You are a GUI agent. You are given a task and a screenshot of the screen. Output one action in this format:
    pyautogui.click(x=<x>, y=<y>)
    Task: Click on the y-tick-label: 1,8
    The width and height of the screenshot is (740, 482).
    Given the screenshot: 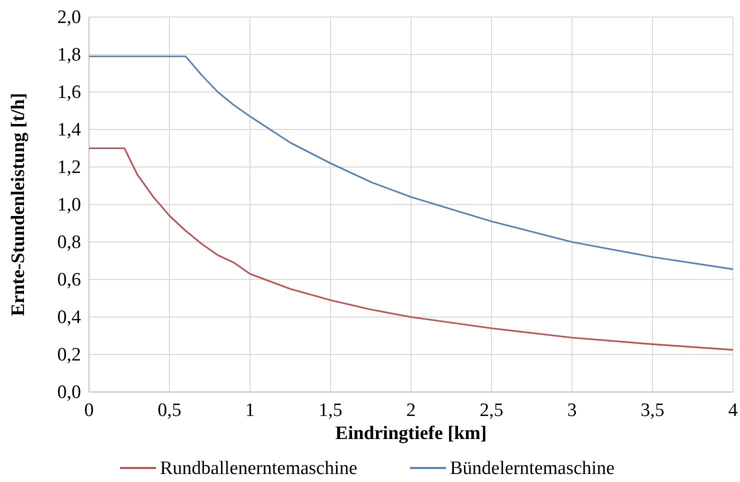 What is the action you would take?
    pyautogui.click(x=69, y=55)
    